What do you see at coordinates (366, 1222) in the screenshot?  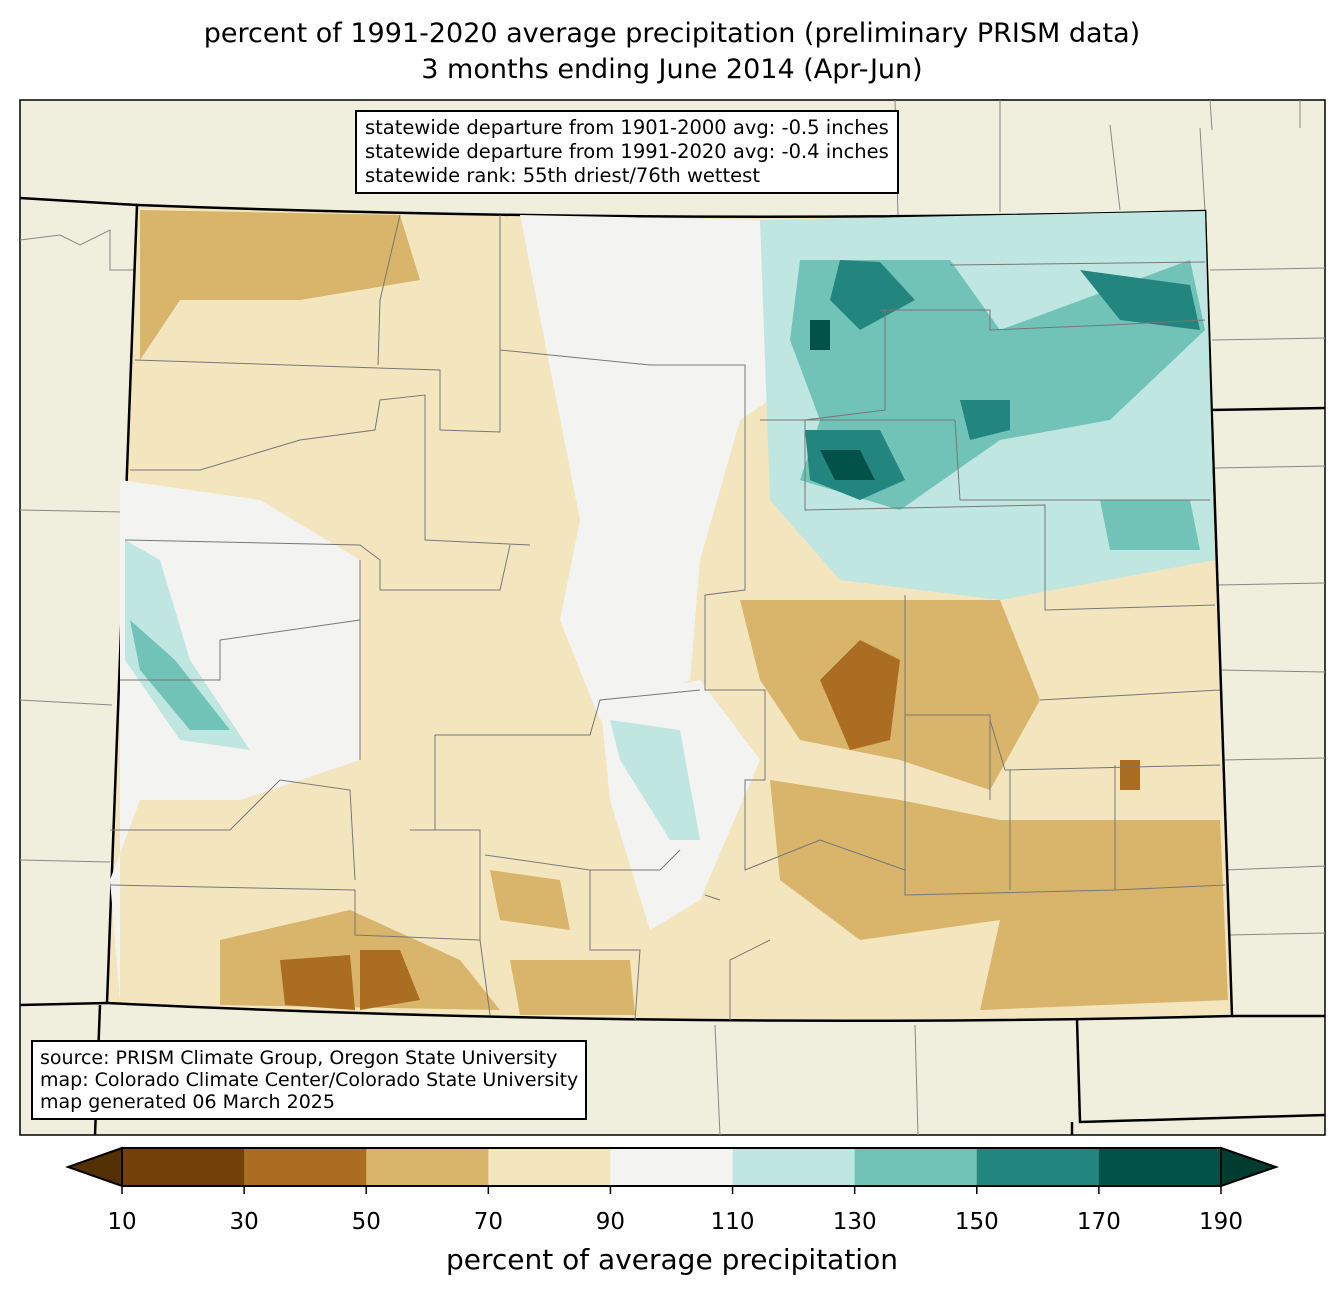 I see `colorbar-tick-label: 50` at bounding box center [366, 1222].